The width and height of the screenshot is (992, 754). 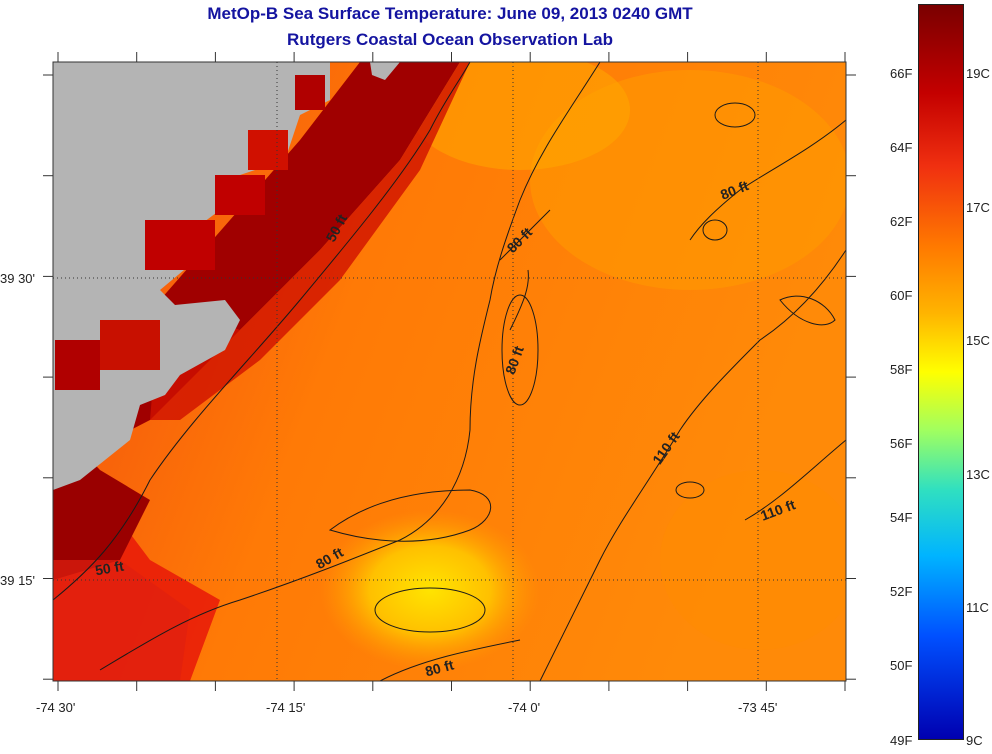 What do you see at coordinates (18, 580) in the screenshot?
I see `y-tick-label: 39 15'` at bounding box center [18, 580].